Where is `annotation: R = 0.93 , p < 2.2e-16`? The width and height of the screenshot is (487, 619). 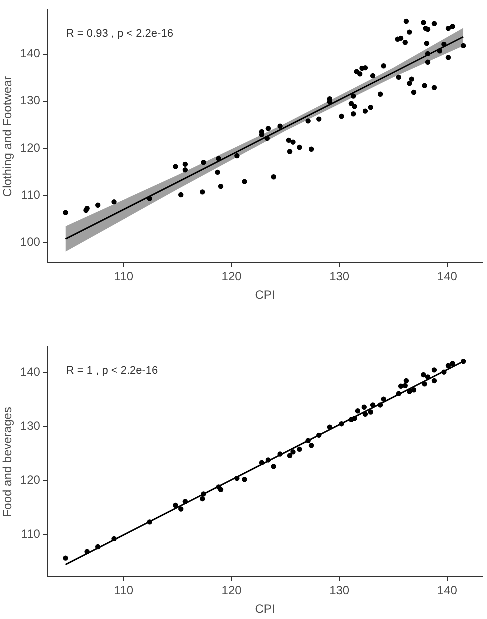
annotation: R = 0.93 , p < 2.2e-16 is located at coordinates (120, 34).